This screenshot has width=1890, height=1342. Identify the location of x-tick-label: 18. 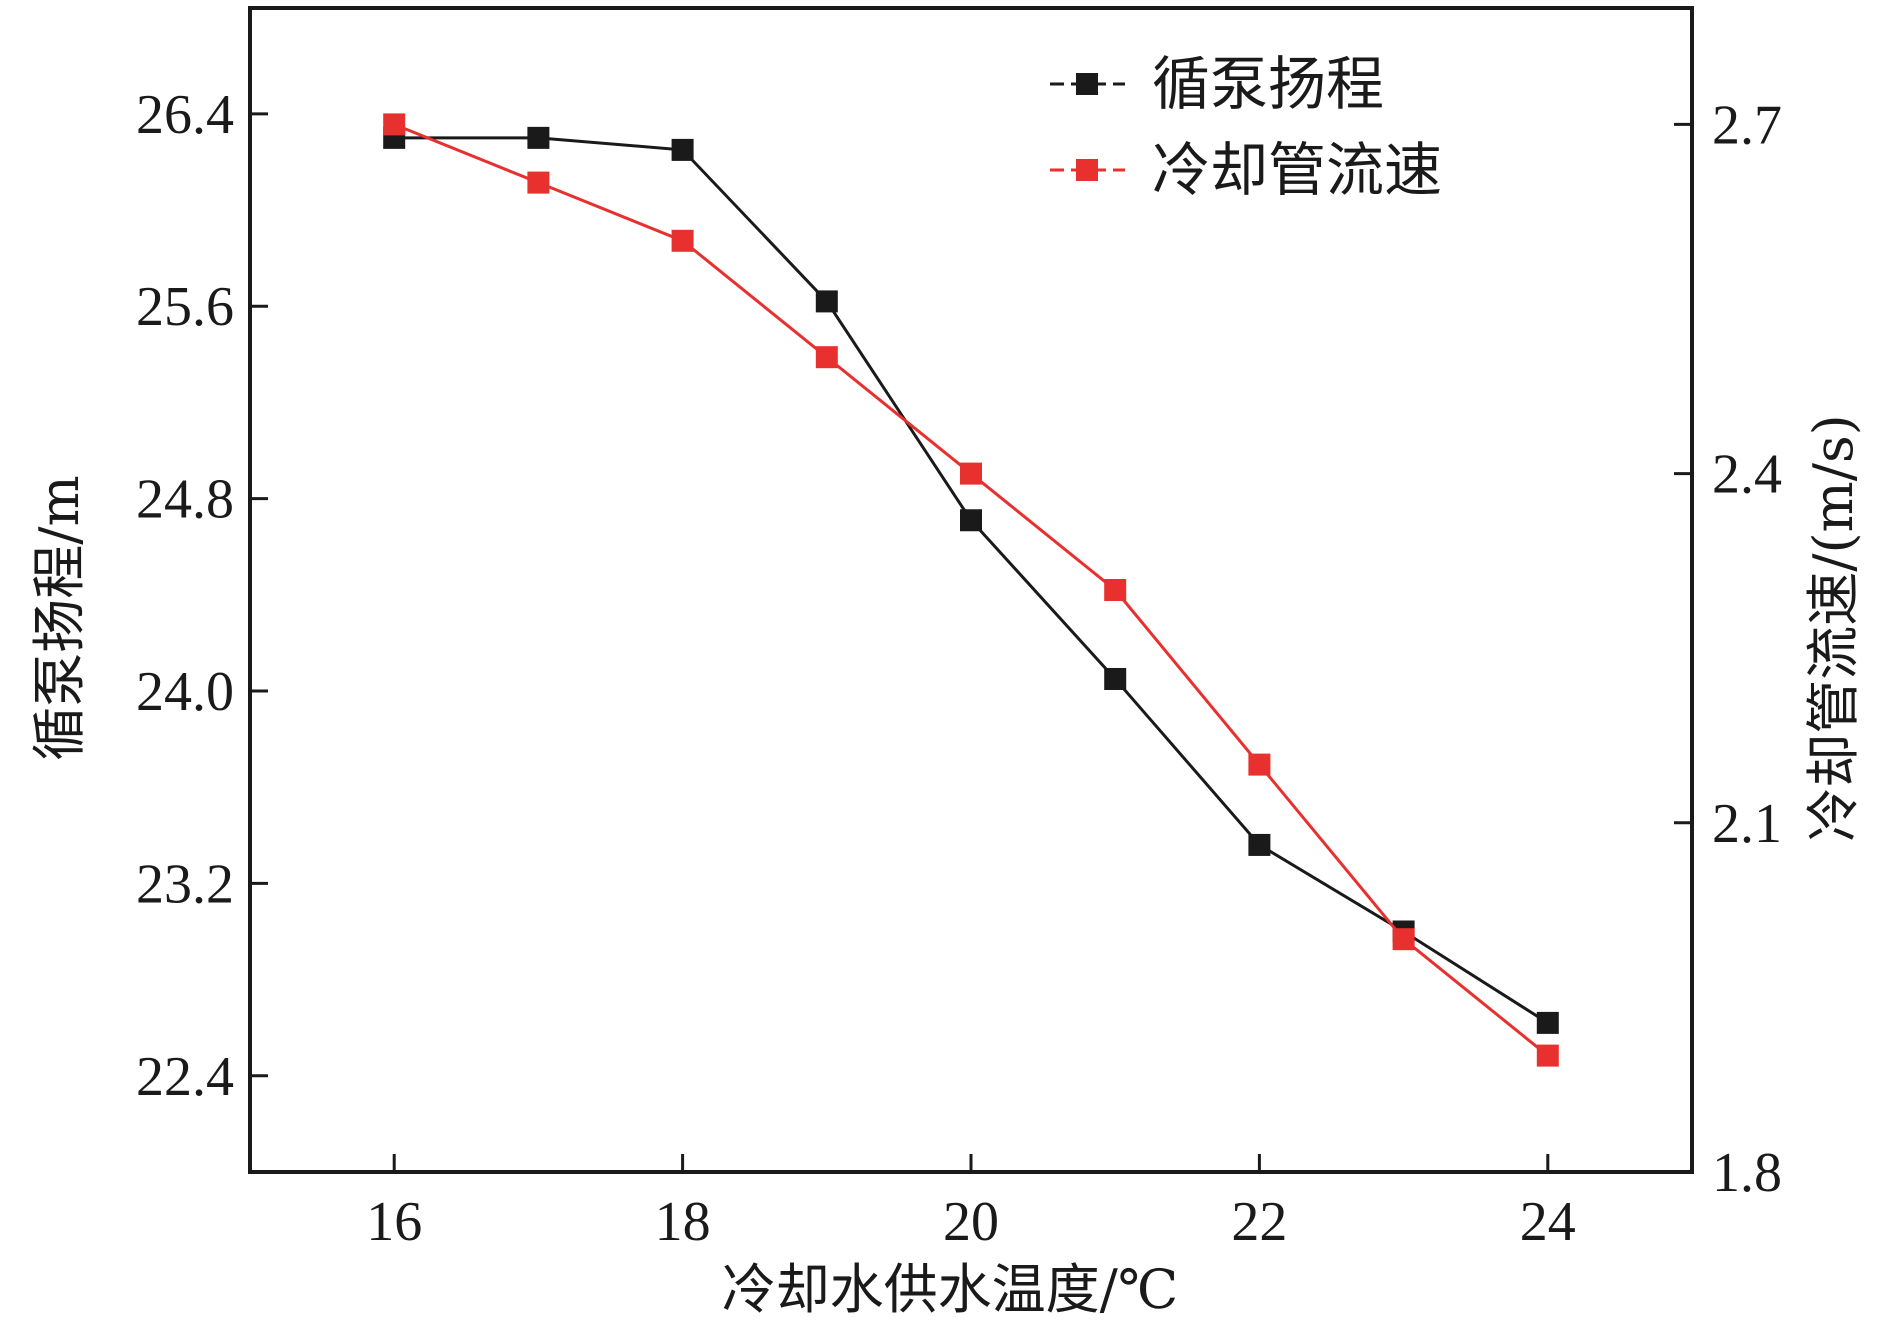
(683, 1222).